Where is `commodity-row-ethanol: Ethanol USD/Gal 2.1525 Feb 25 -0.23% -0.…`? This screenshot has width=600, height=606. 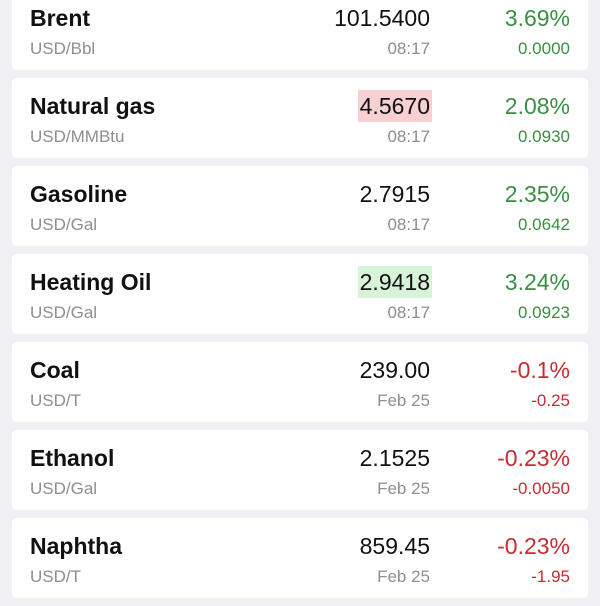 commodity-row-ethanol: Ethanol USD/Gal 2.1525 Feb 25 -0.23% -0.… is located at coordinates (300, 470).